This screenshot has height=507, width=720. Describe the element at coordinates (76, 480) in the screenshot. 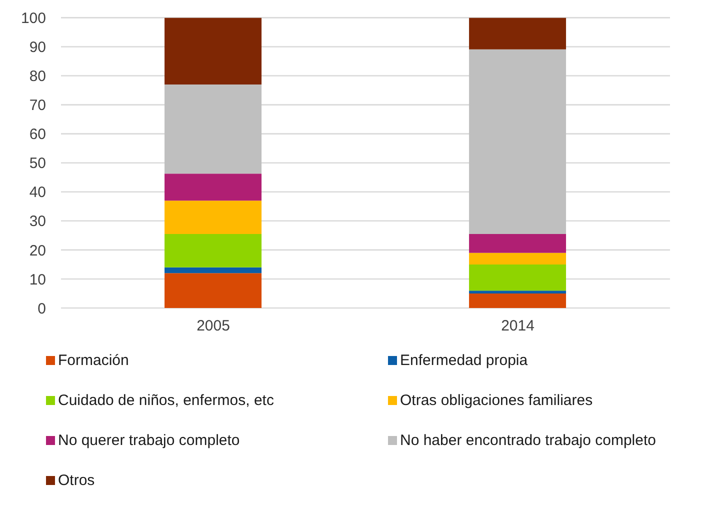

I see `legend-label: Otros` at that location.